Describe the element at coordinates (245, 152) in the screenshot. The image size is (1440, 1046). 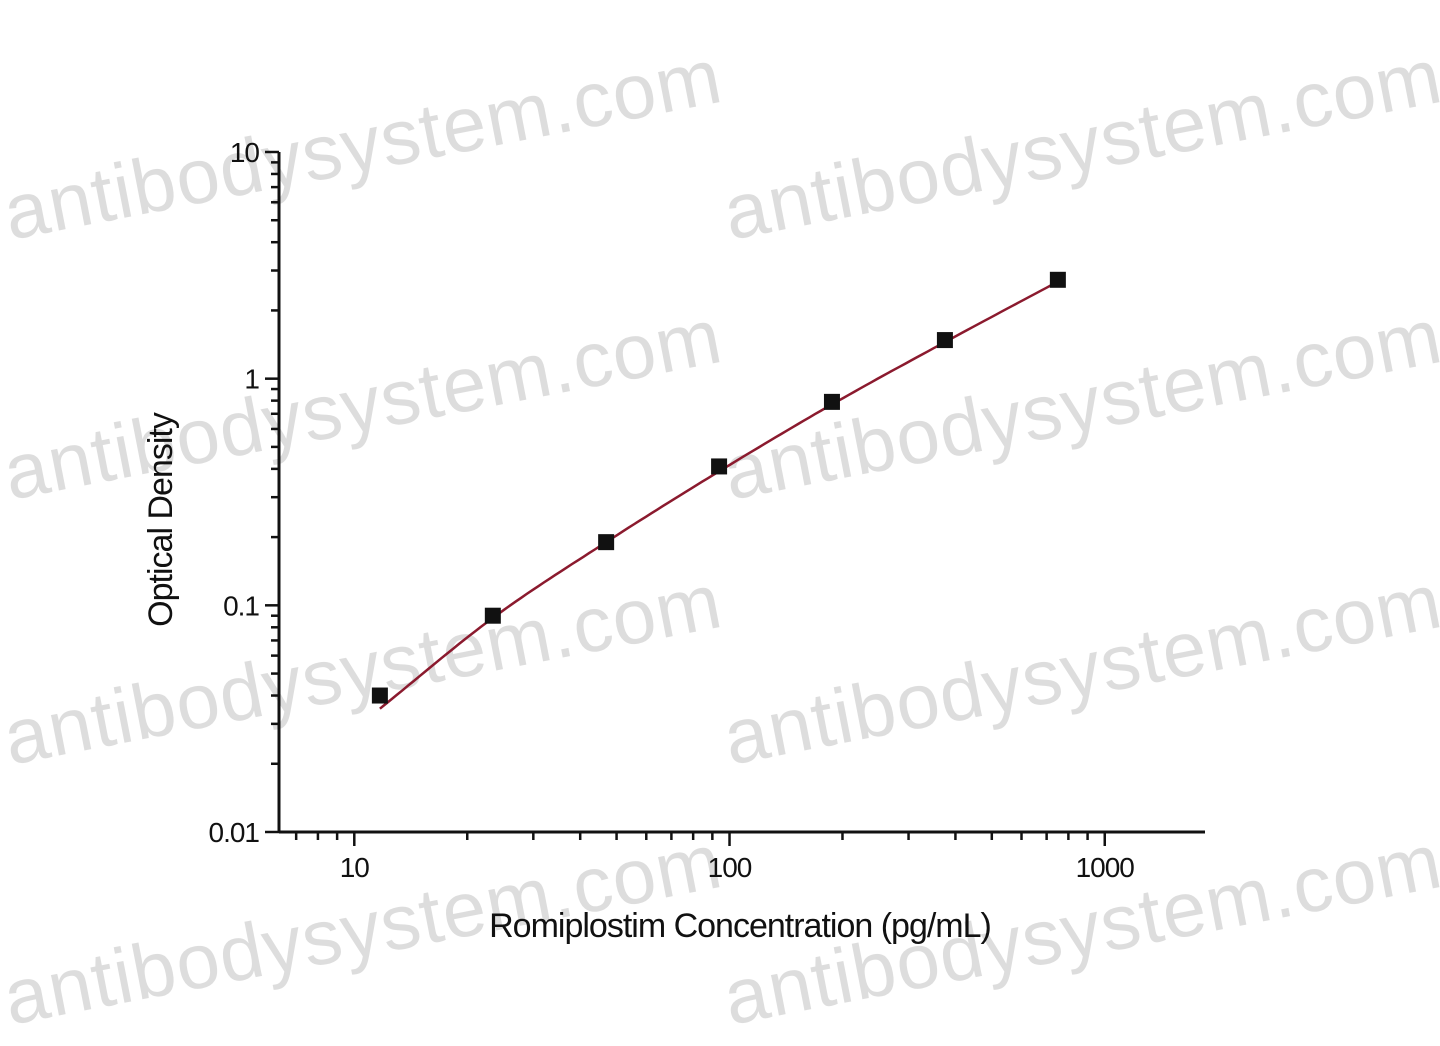
I see `y-tick-label: 10` at that location.